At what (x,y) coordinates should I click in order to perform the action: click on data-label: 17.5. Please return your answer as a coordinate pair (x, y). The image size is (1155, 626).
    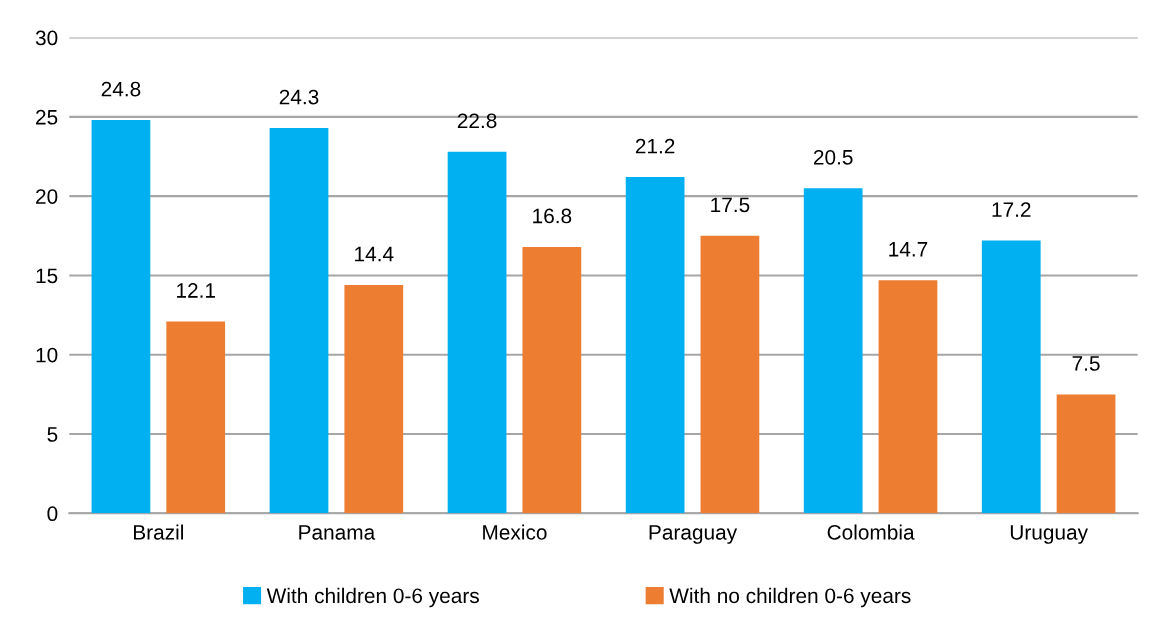
    Looking at the image, I should click on (730, 205).